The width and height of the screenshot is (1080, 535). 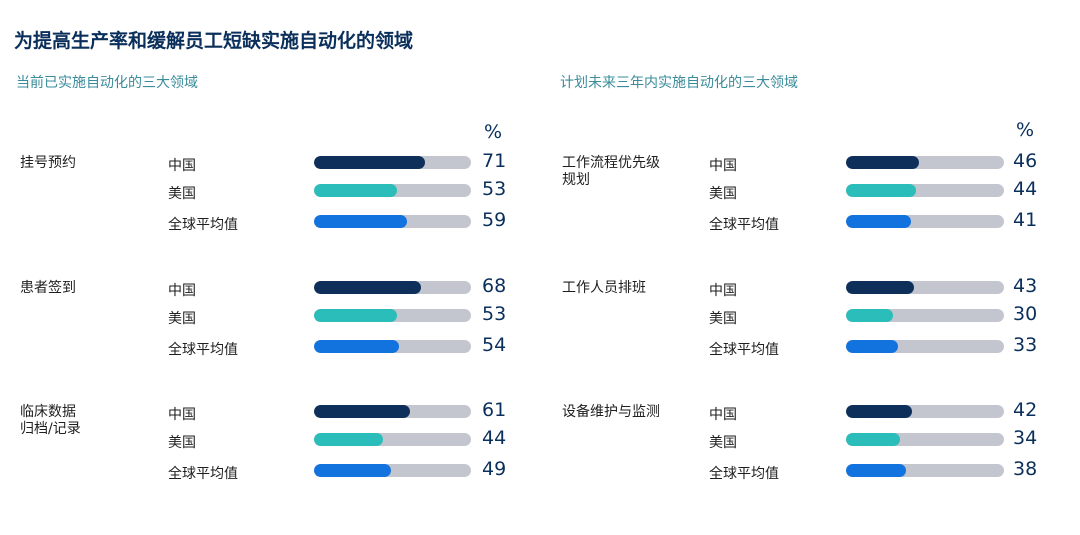 What do you see at coordinates (1025, 220) in the screenshot?
I see `data-label: 41` at bounding box center [1025, 220].